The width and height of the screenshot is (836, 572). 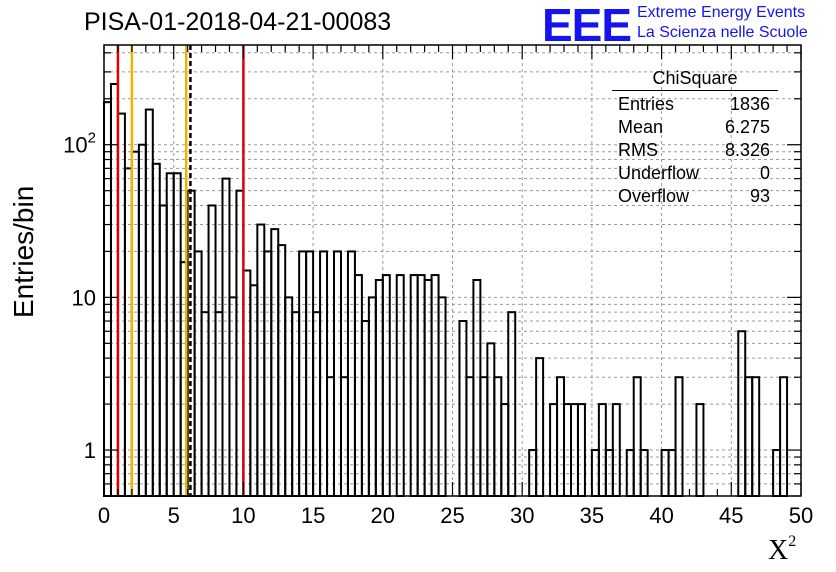 What do you see at coordinates (592, 515) in the screenshot?
I see `x-tick-label: 35` at bounding box center [592, 515].